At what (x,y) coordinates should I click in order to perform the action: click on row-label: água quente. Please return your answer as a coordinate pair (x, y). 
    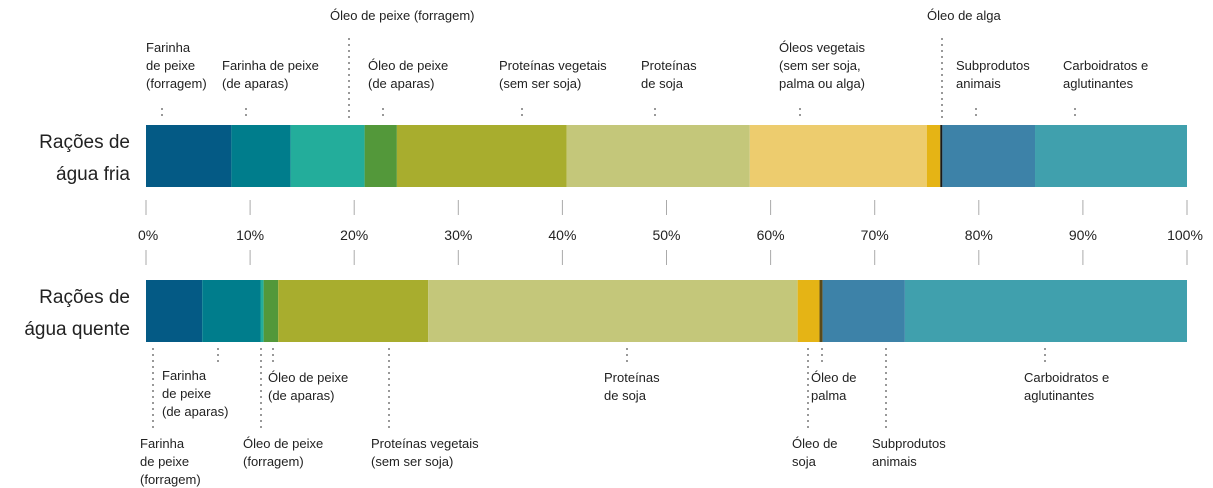
    Looking at the image, I should click on (77, 329).